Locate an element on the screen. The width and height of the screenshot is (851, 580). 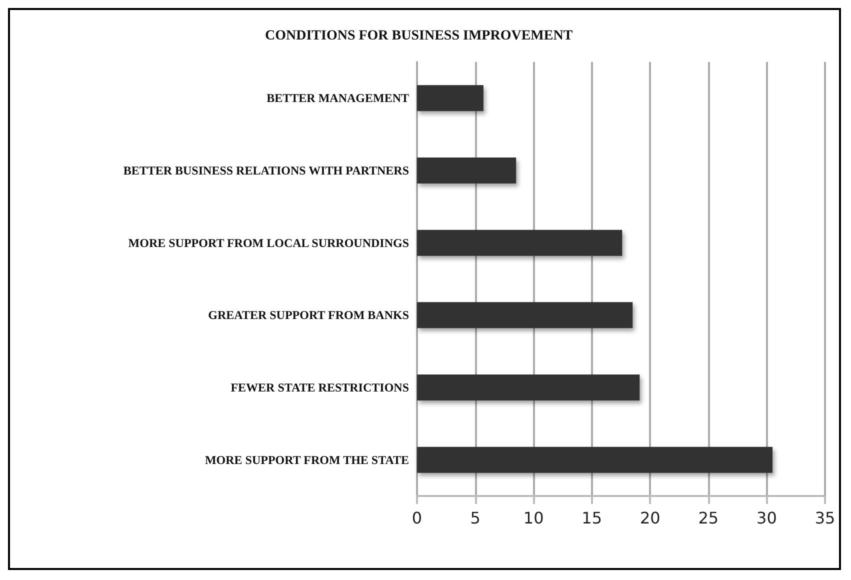
x-tick-label: 35 is located at coordinates (825, 518).